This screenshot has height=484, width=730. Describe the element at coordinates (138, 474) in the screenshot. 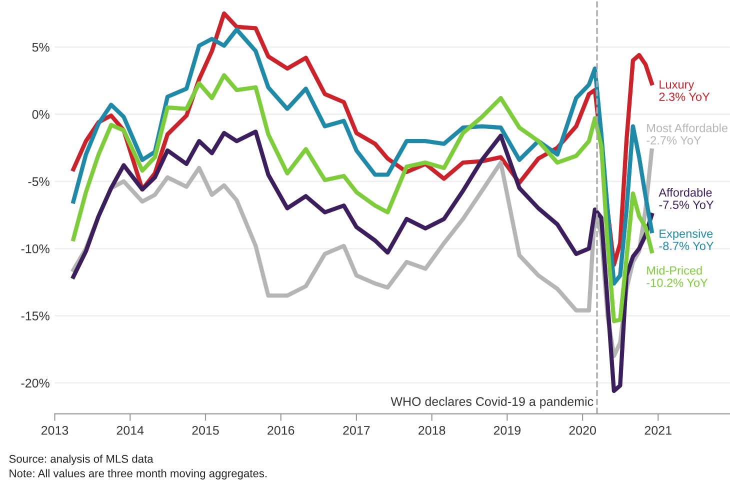

I see `text: Note: All values are three month moving aggregates.` at that location.